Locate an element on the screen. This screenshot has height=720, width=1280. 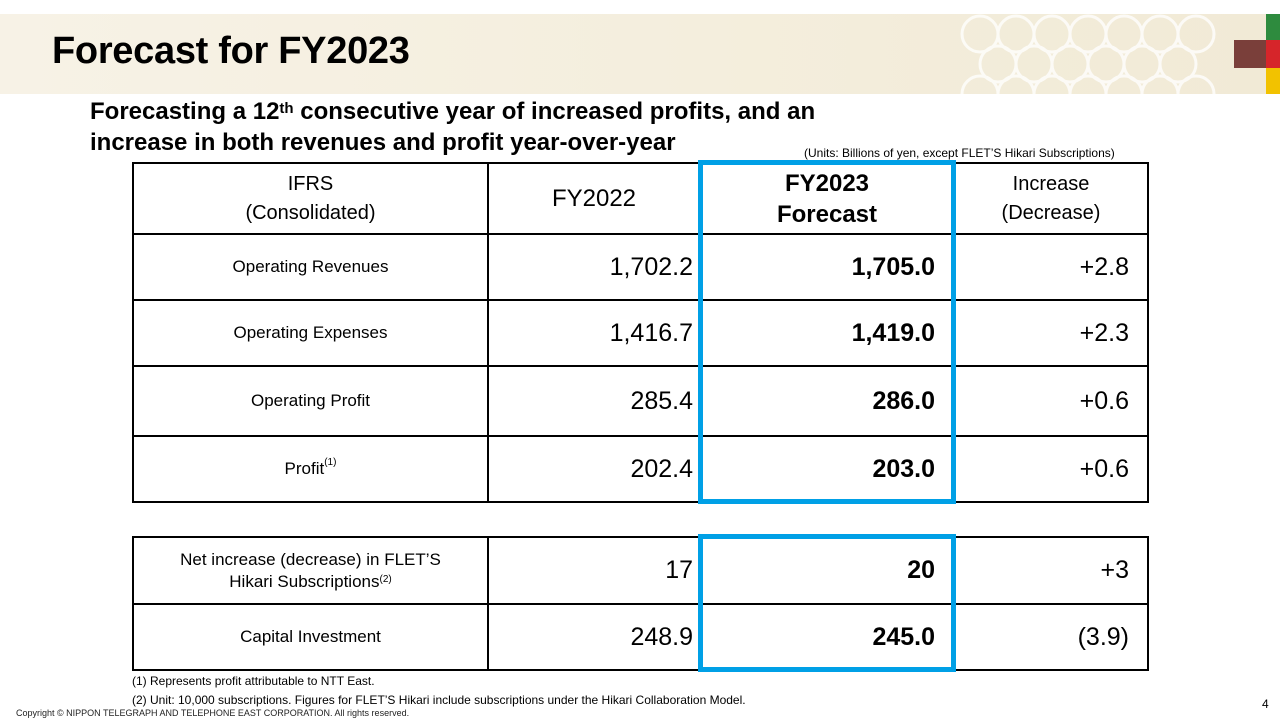
fy2022-value: 1,702.2 is located at coordinates (594, 267).